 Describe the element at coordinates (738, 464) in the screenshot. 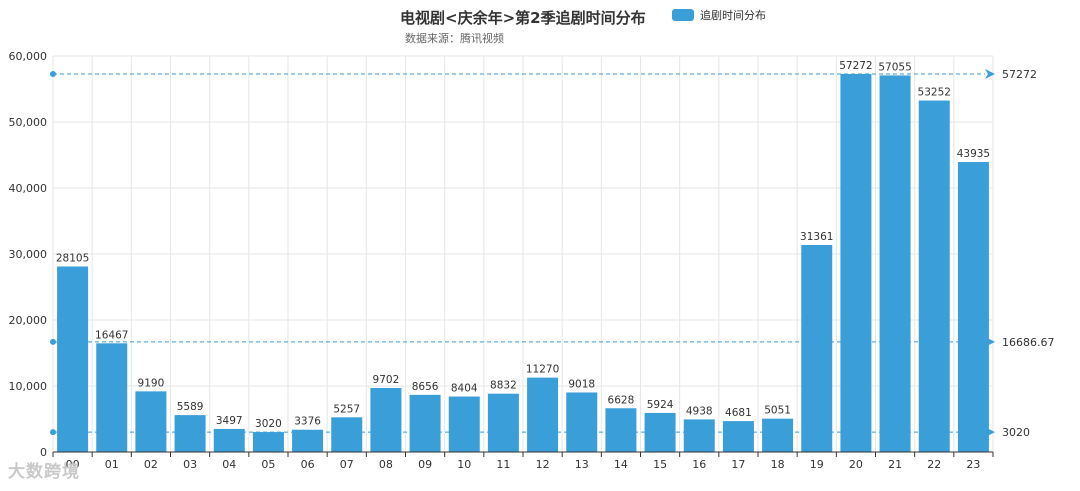

I see `x-tick-label: 17` at that location.